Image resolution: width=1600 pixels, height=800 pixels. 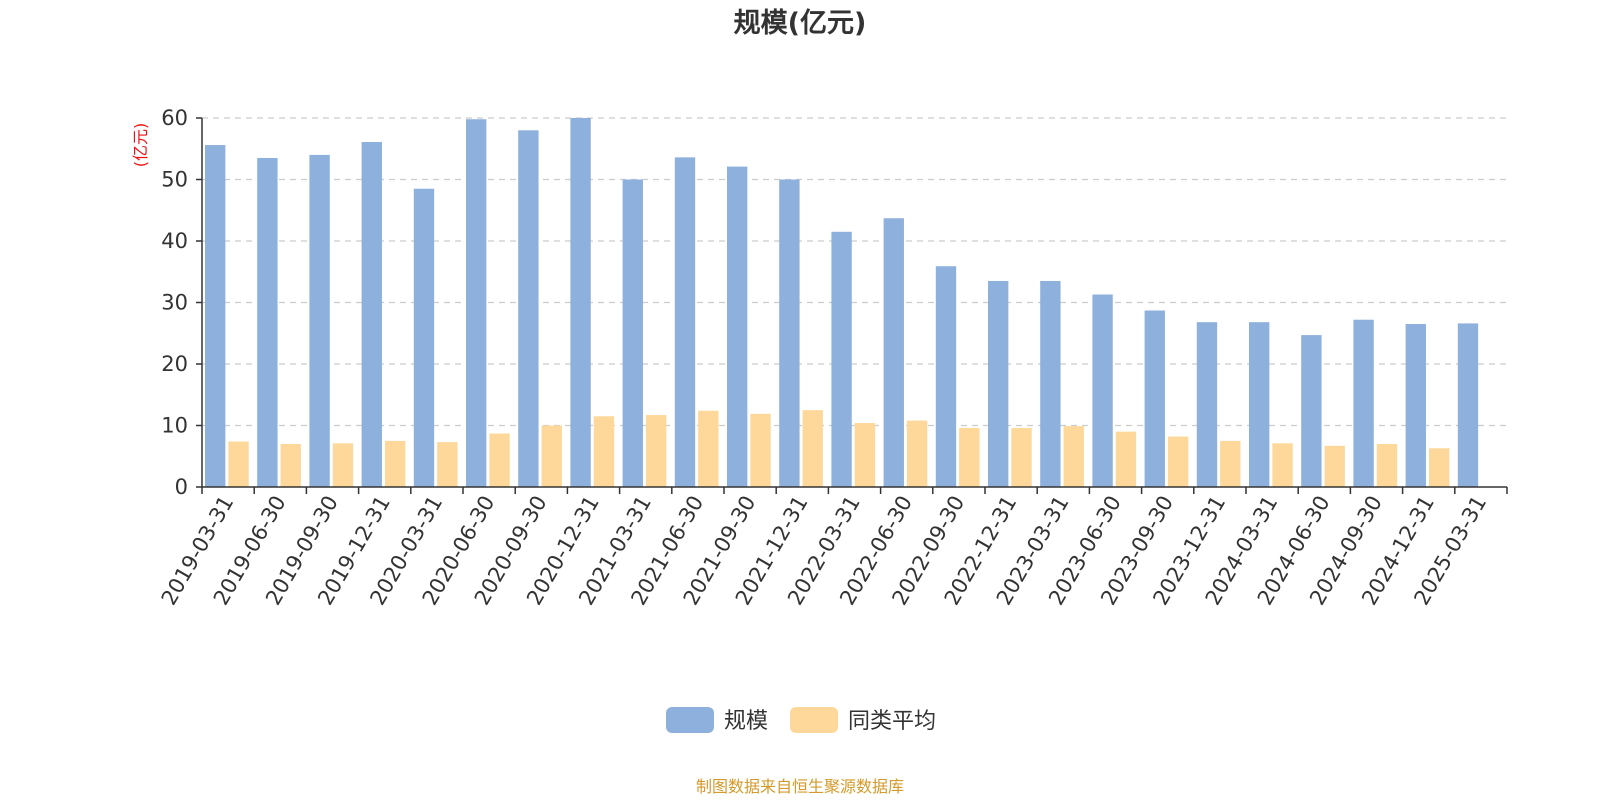 I want to click on legend-label: 规模, so click(x=746, y=721).